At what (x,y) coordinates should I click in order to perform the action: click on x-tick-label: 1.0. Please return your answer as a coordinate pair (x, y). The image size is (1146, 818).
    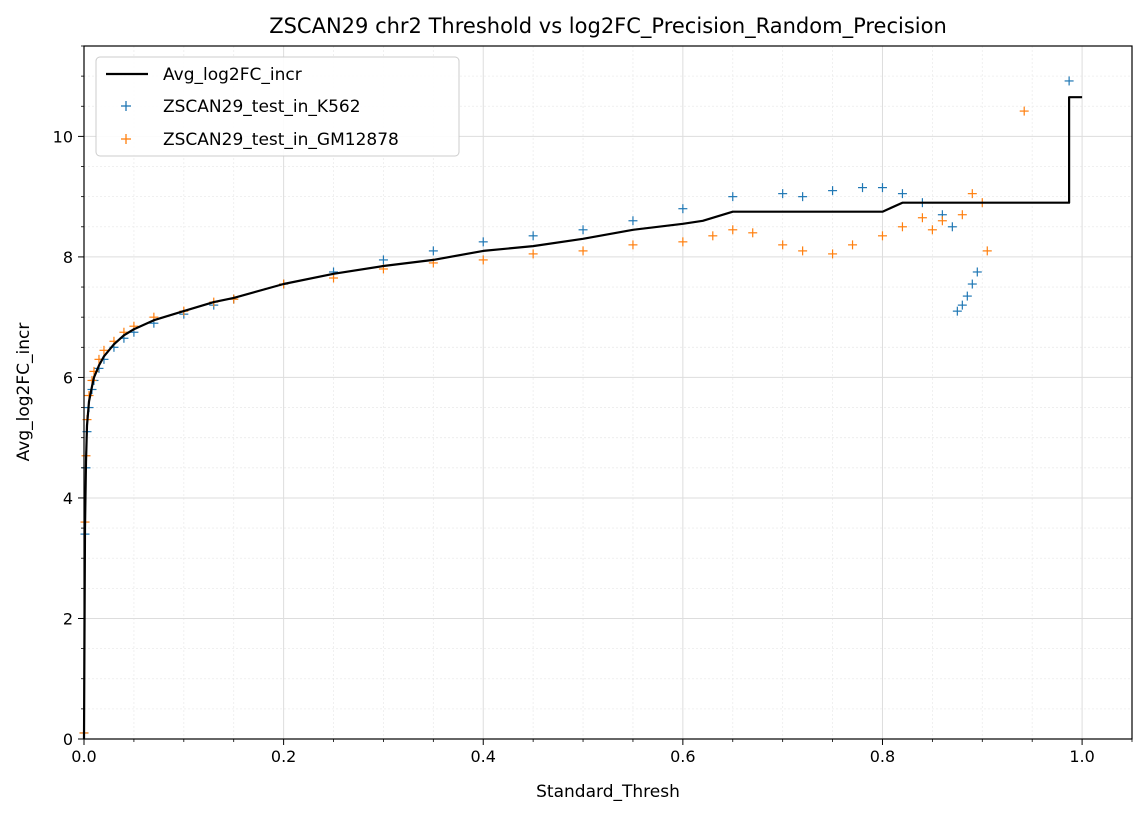
    Looking at the image, I should click on (1081, 756).